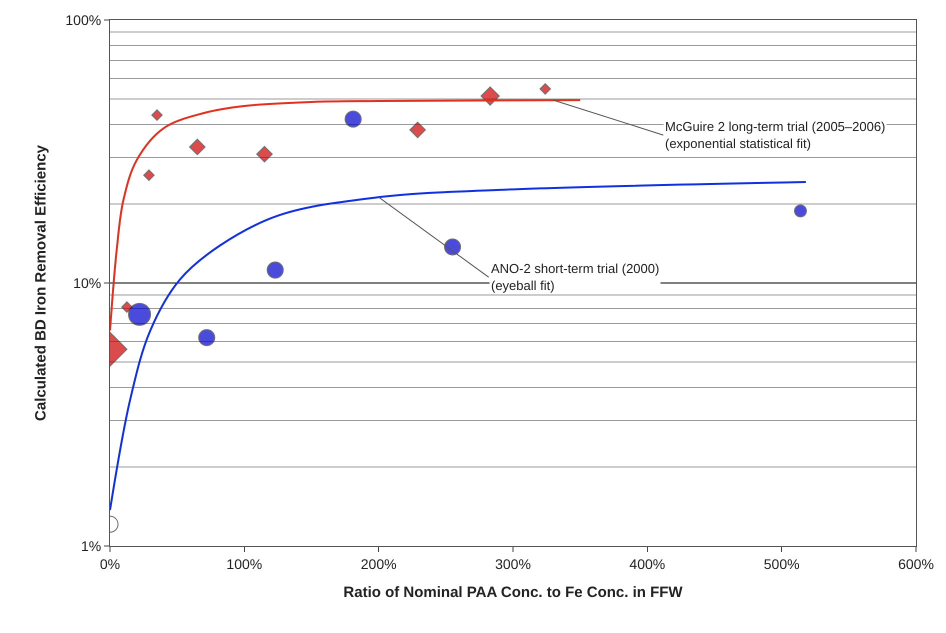 This screenshot has width=946, height=633. I want to click on annotation: McGuire 2 long-term trial (2005–2006) (exponential statistical fit), so click(775, 135).